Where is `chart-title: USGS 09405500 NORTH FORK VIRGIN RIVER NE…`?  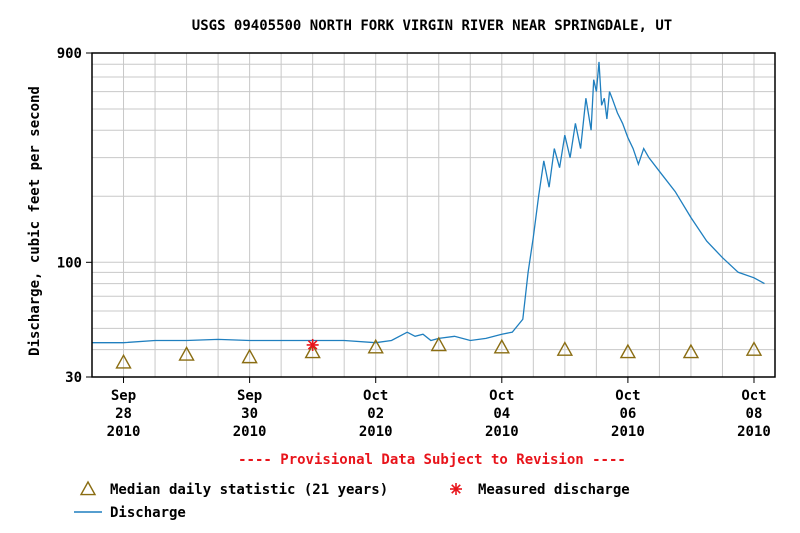 chart-title: USGS 09405500 NORTH FORK VIRGIN RIVER NE… is located at coordinates (432, 26).